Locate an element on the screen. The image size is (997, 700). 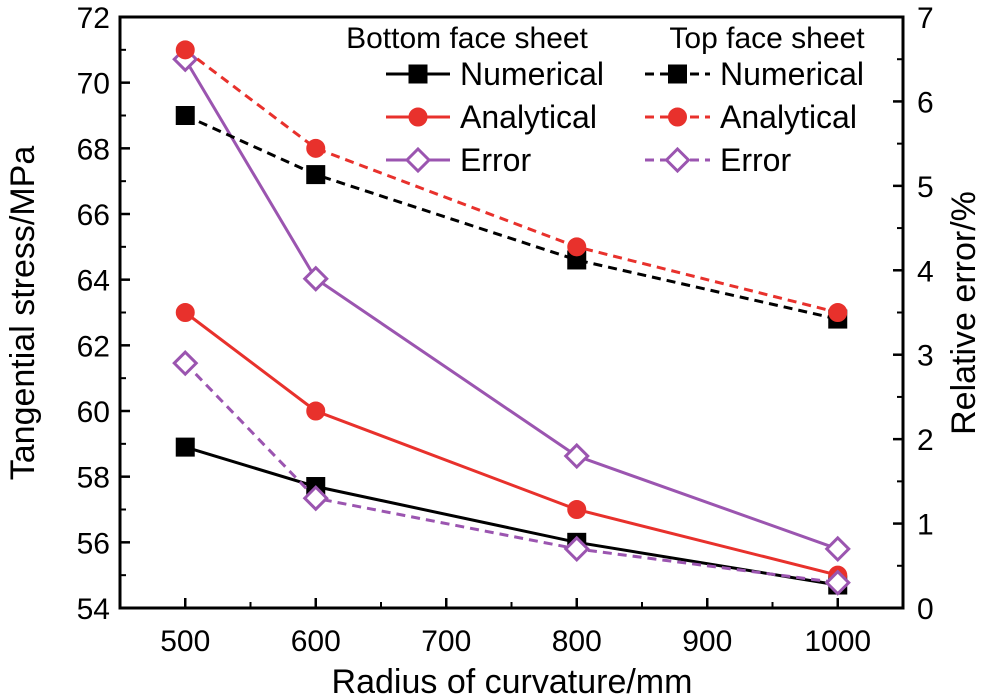
x-tick-label: 600 is located at coordinates (316, 641).